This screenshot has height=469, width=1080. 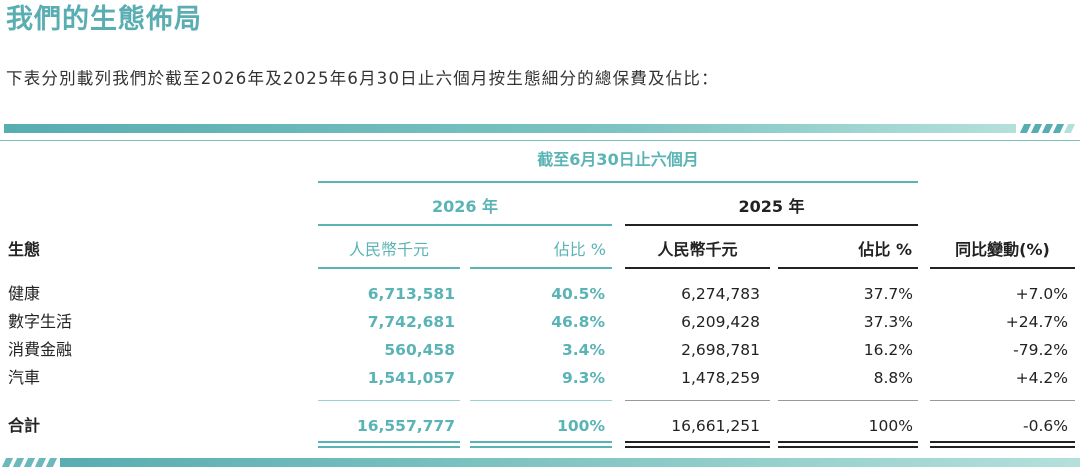 What do you see at coordinates (888, 322) in the screenshot?
I see `cell: 37.3%` at bounding box center [888, 322].